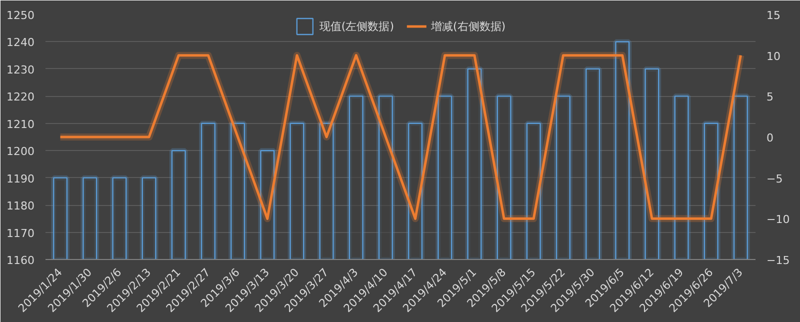  Describe the element at coordinates (20, 233) in the screenshot. I see `y-tick-label: 1170` at that location.